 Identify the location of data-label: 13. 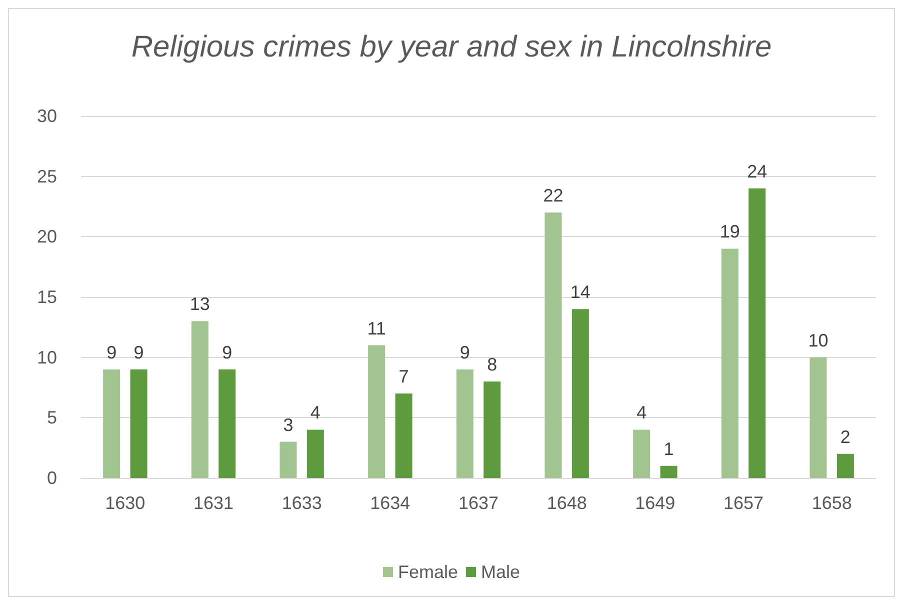
(200, 304).